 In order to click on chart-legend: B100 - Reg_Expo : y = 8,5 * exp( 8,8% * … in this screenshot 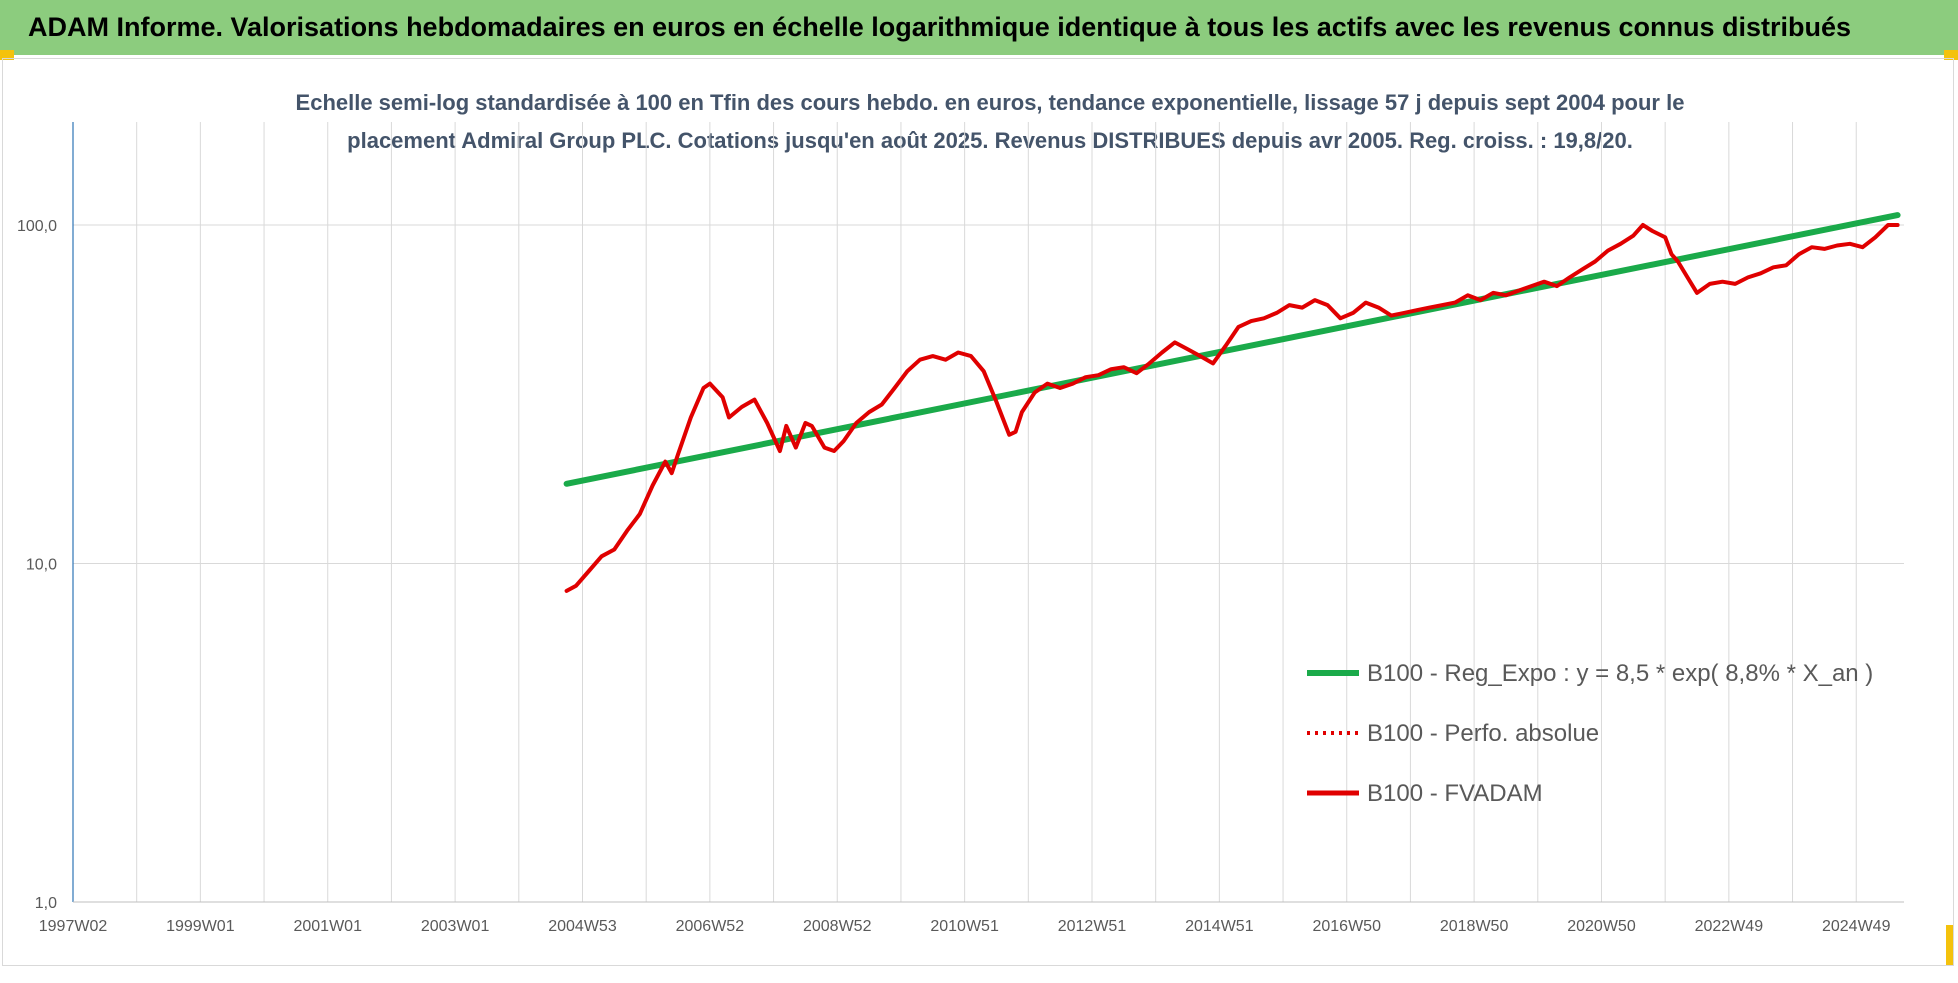, I will do `click(1590, 733)`.